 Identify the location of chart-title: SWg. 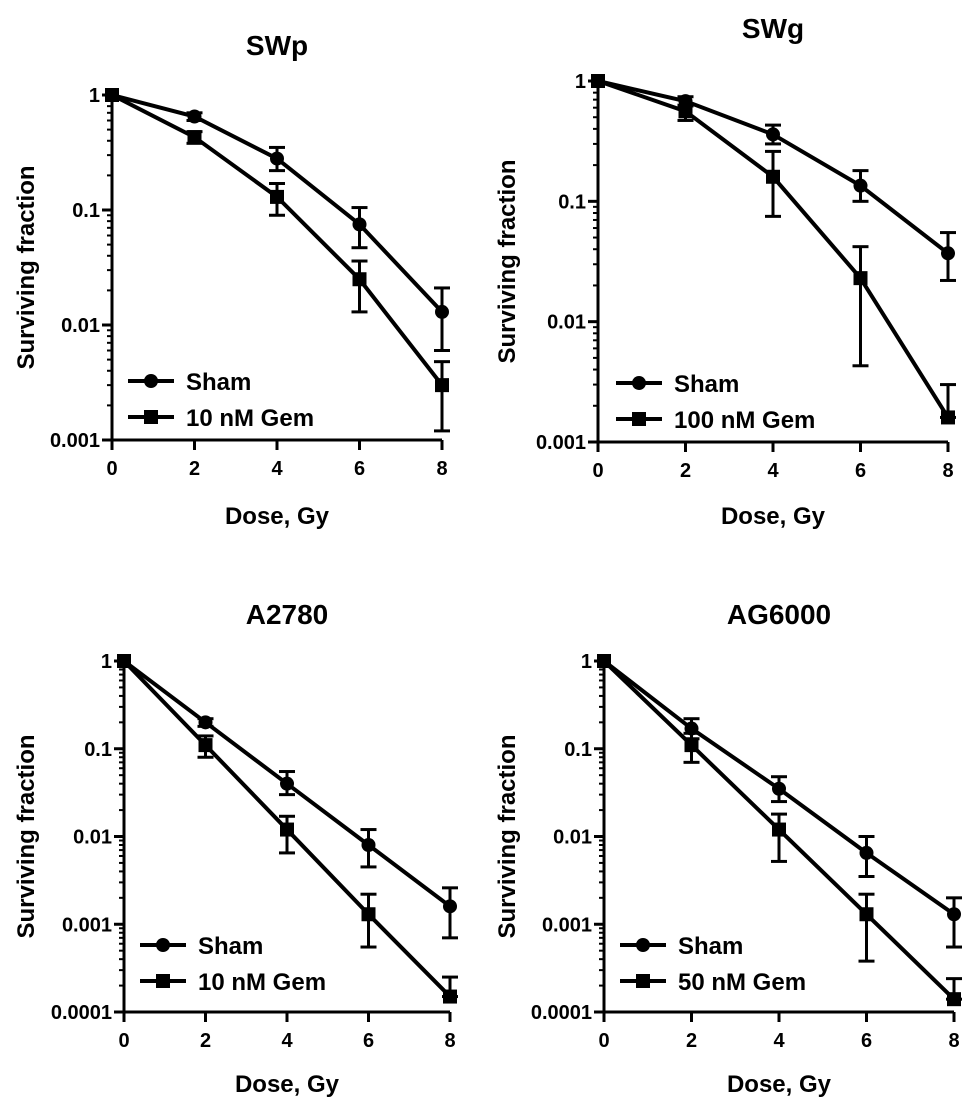
(773, 28).